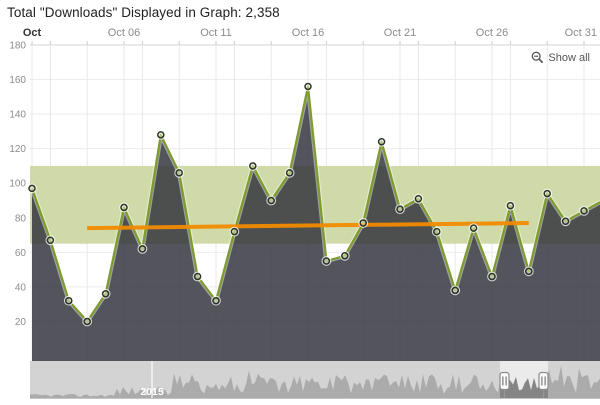 The image size is (600, 405). What do you see at coordinates (124, 33) in the screenshot?
I see `x-axis-label: Oct 06` at bounding box center [124, 33].